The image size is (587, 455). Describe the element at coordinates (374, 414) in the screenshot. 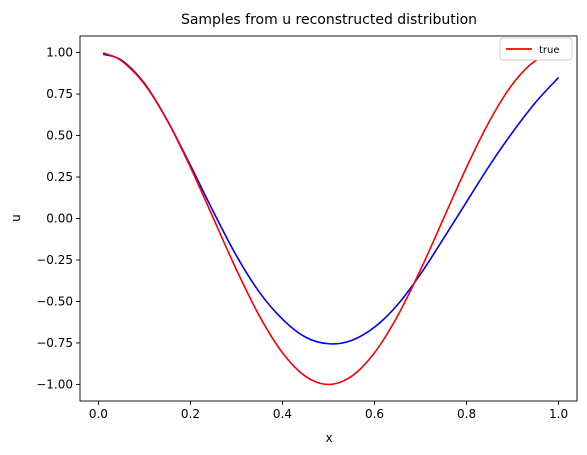

I see `x-tick-label: 0.6` at that location.